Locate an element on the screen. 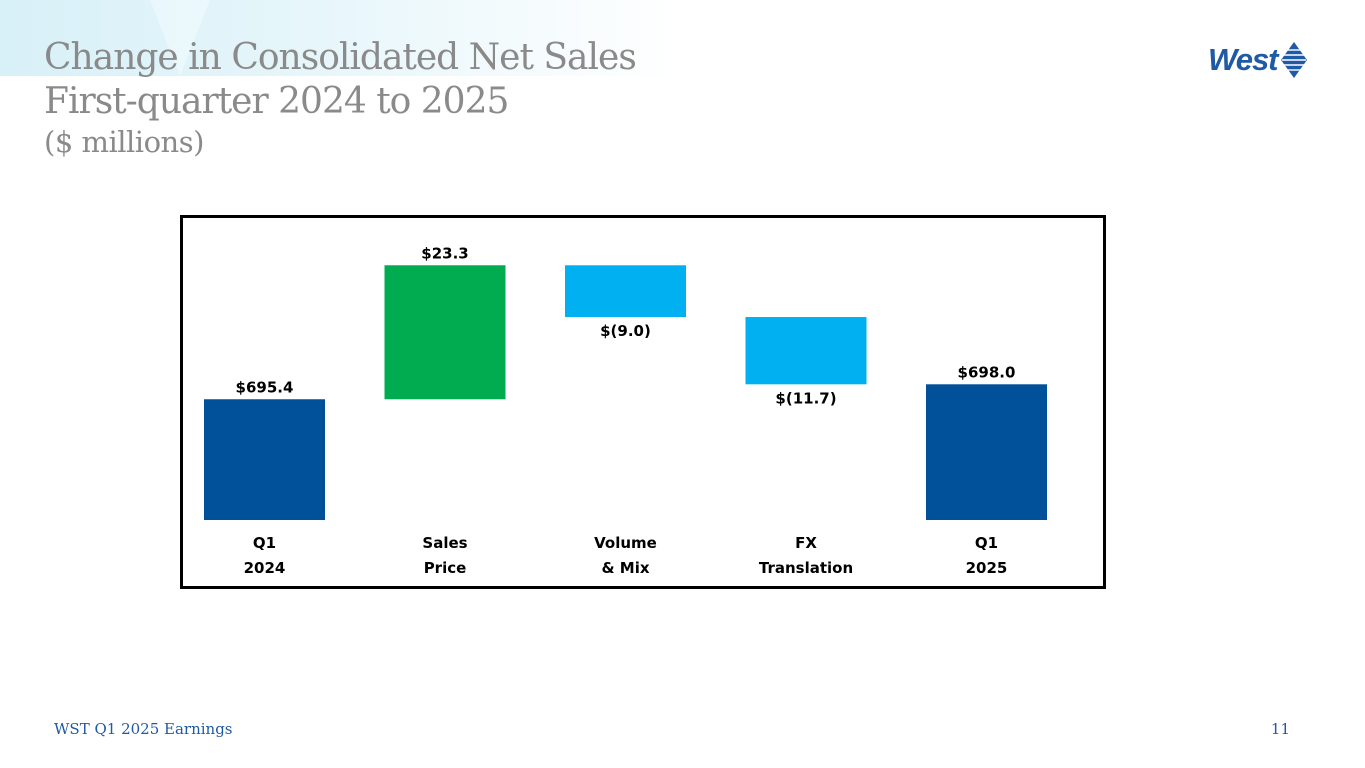 The width and height of the screenshot is (1365, 768). west-diamond-icon is located at coordinates (1293, 60).